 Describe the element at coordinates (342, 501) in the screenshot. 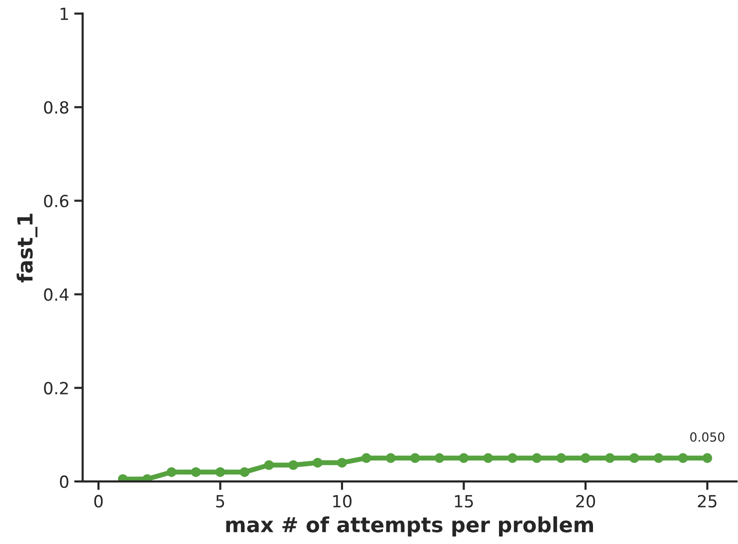

I see `x-tick-label: 10` at that location.